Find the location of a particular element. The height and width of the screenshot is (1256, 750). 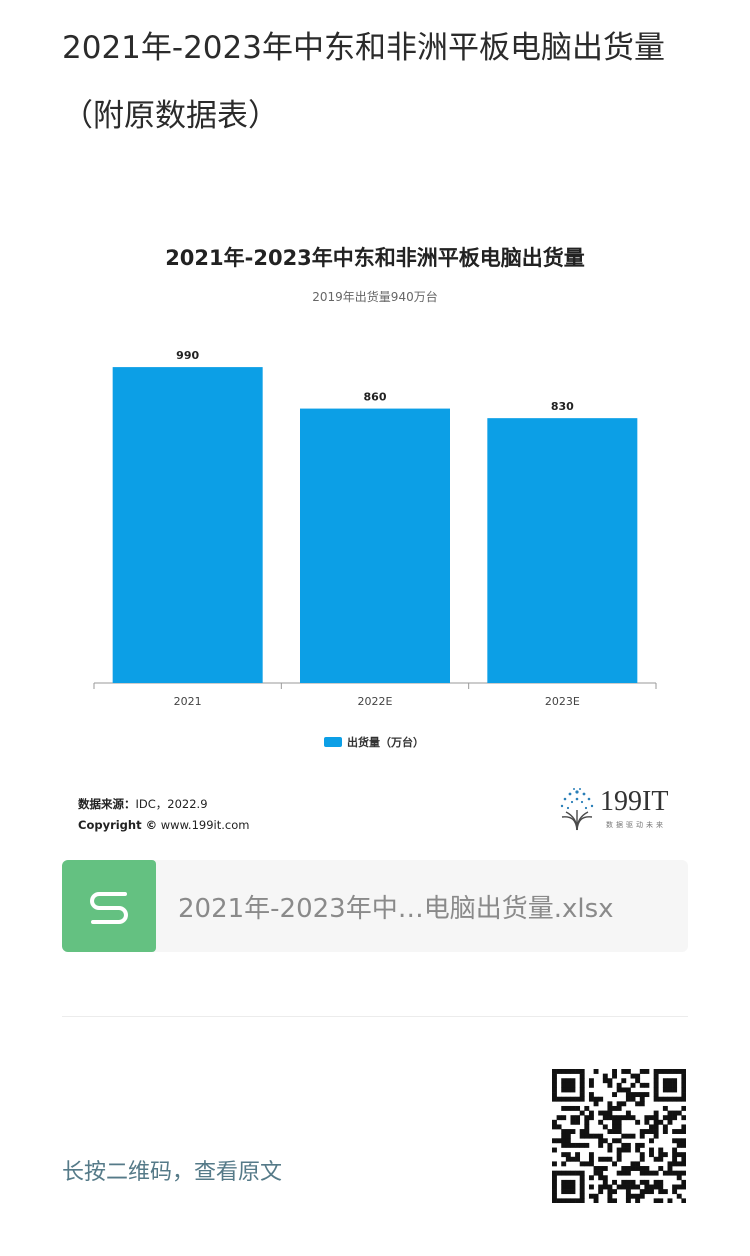

data-label: 860 is located at coordinates (375, 397).